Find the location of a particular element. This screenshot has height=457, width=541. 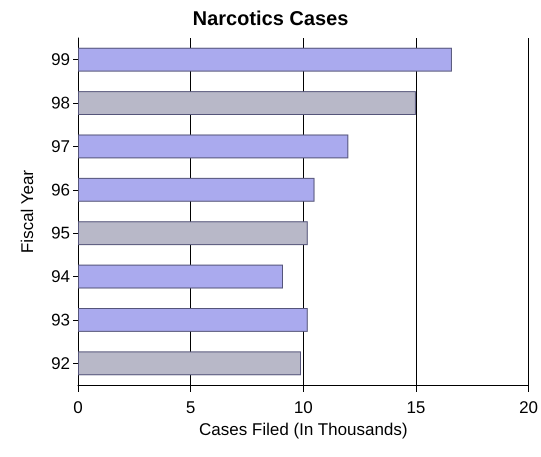

x-tick-label: 5 is located at coordinates (191, 407).